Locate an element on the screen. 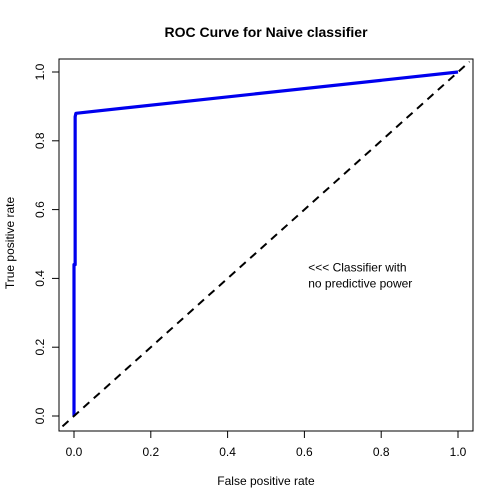  x-axis: 0.0 0.2 0.4 0.6 0.8 1.0 is located at coordinates (266, 444).